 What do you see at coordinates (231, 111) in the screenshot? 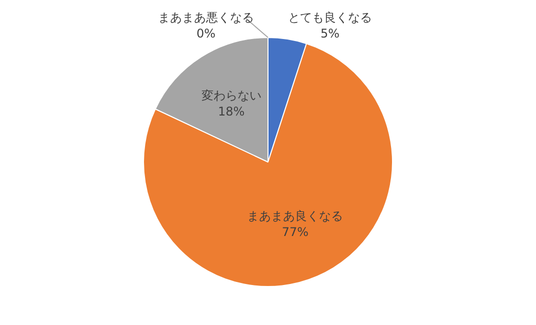
I see `data-label: 18%` at bounding box center [231, 111].